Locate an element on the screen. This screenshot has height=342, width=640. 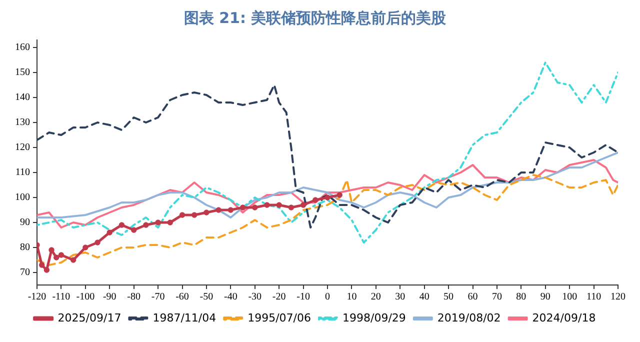
x-tick-label: 90 is located at coordinates (545, 297).